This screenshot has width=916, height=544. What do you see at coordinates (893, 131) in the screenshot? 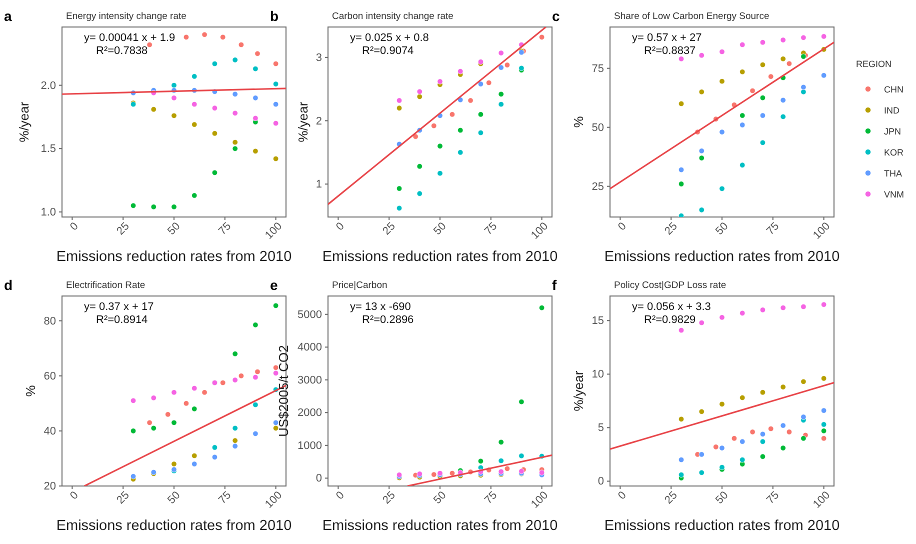
I see `legend-label: JPN` at bounding box center [893, 131].